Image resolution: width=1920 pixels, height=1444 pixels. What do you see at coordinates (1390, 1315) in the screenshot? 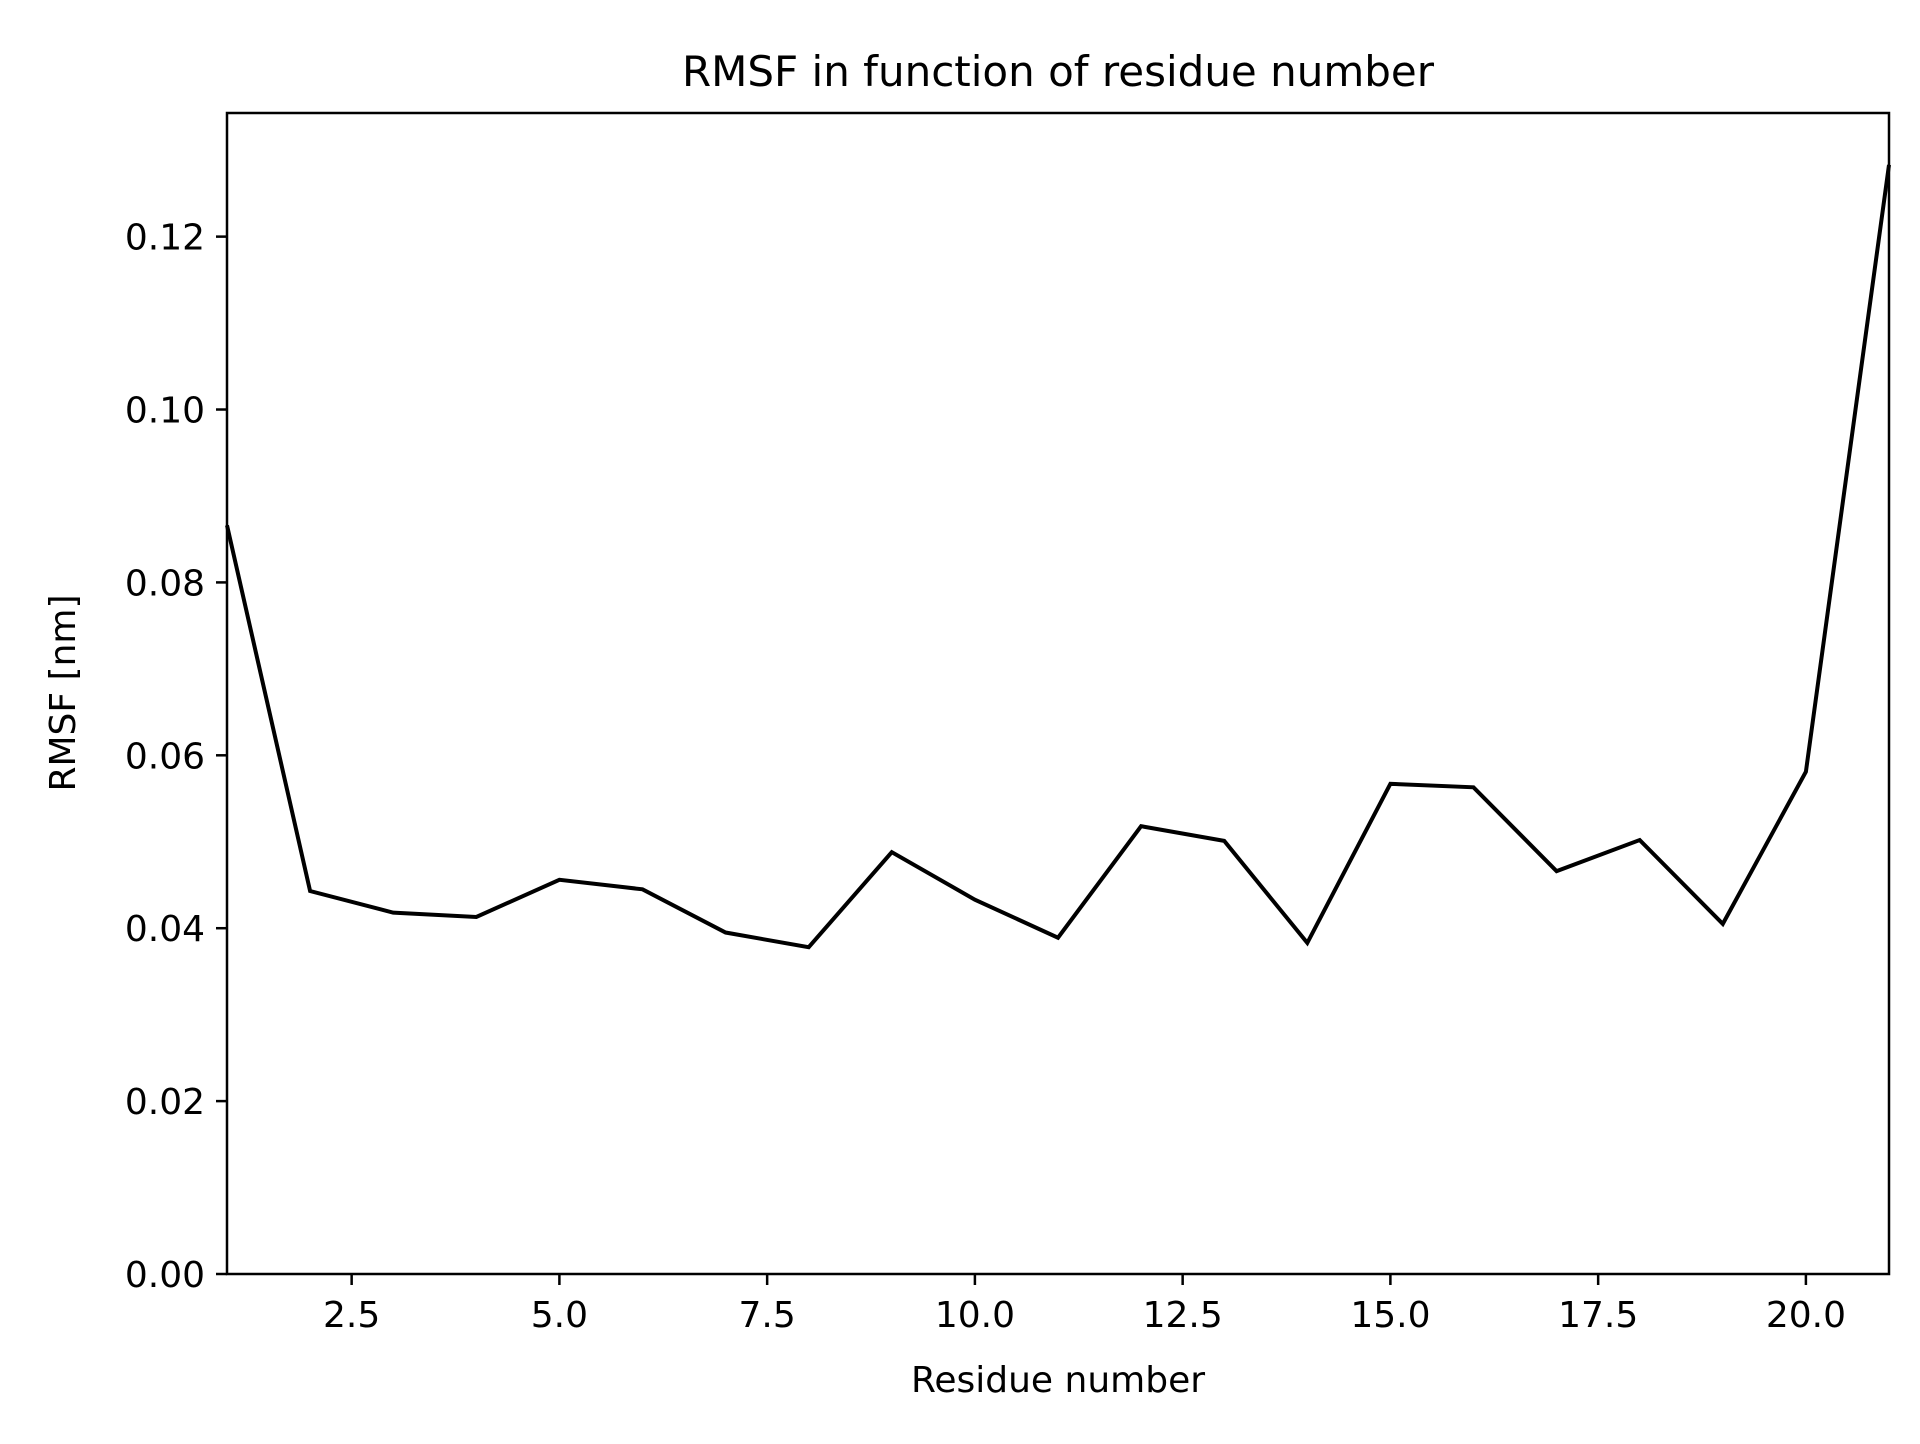
I see `x-tick-label: 15.0` at bounding box center [1390, 1315].